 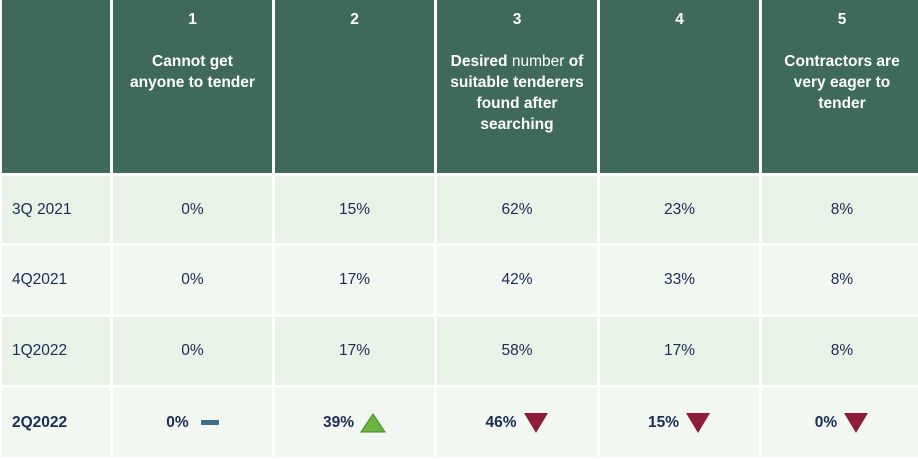 I want to click on header-col-1-number: 1, so click(x=192, y=19).